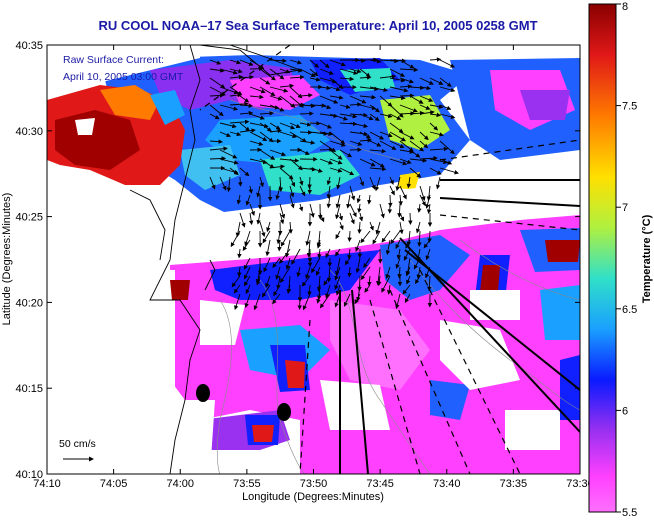  Describe the element at coordinates (313, 497) in the screenshot. I see `x-axis-label: Longitude (Degrees:Minutes)` at that location.